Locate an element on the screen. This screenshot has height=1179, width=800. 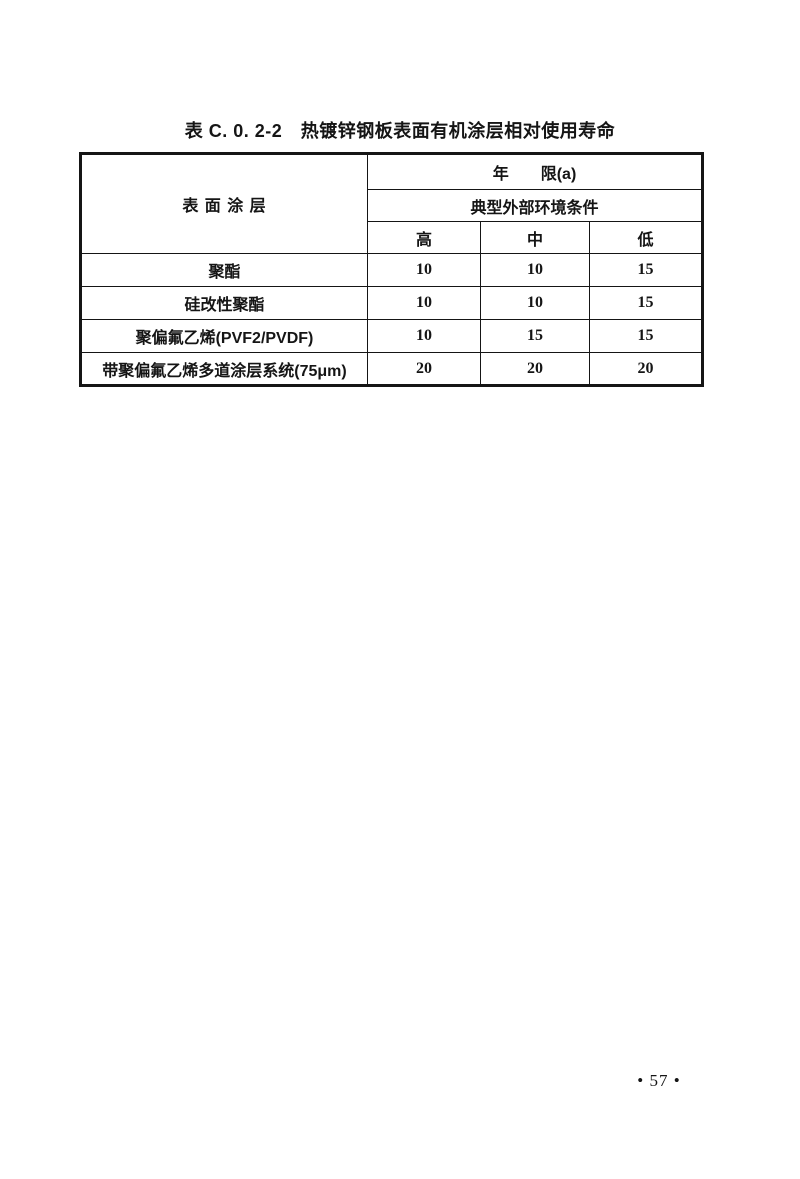
header-year-limit: 年 限(a) is located at coordinates (535, 171).